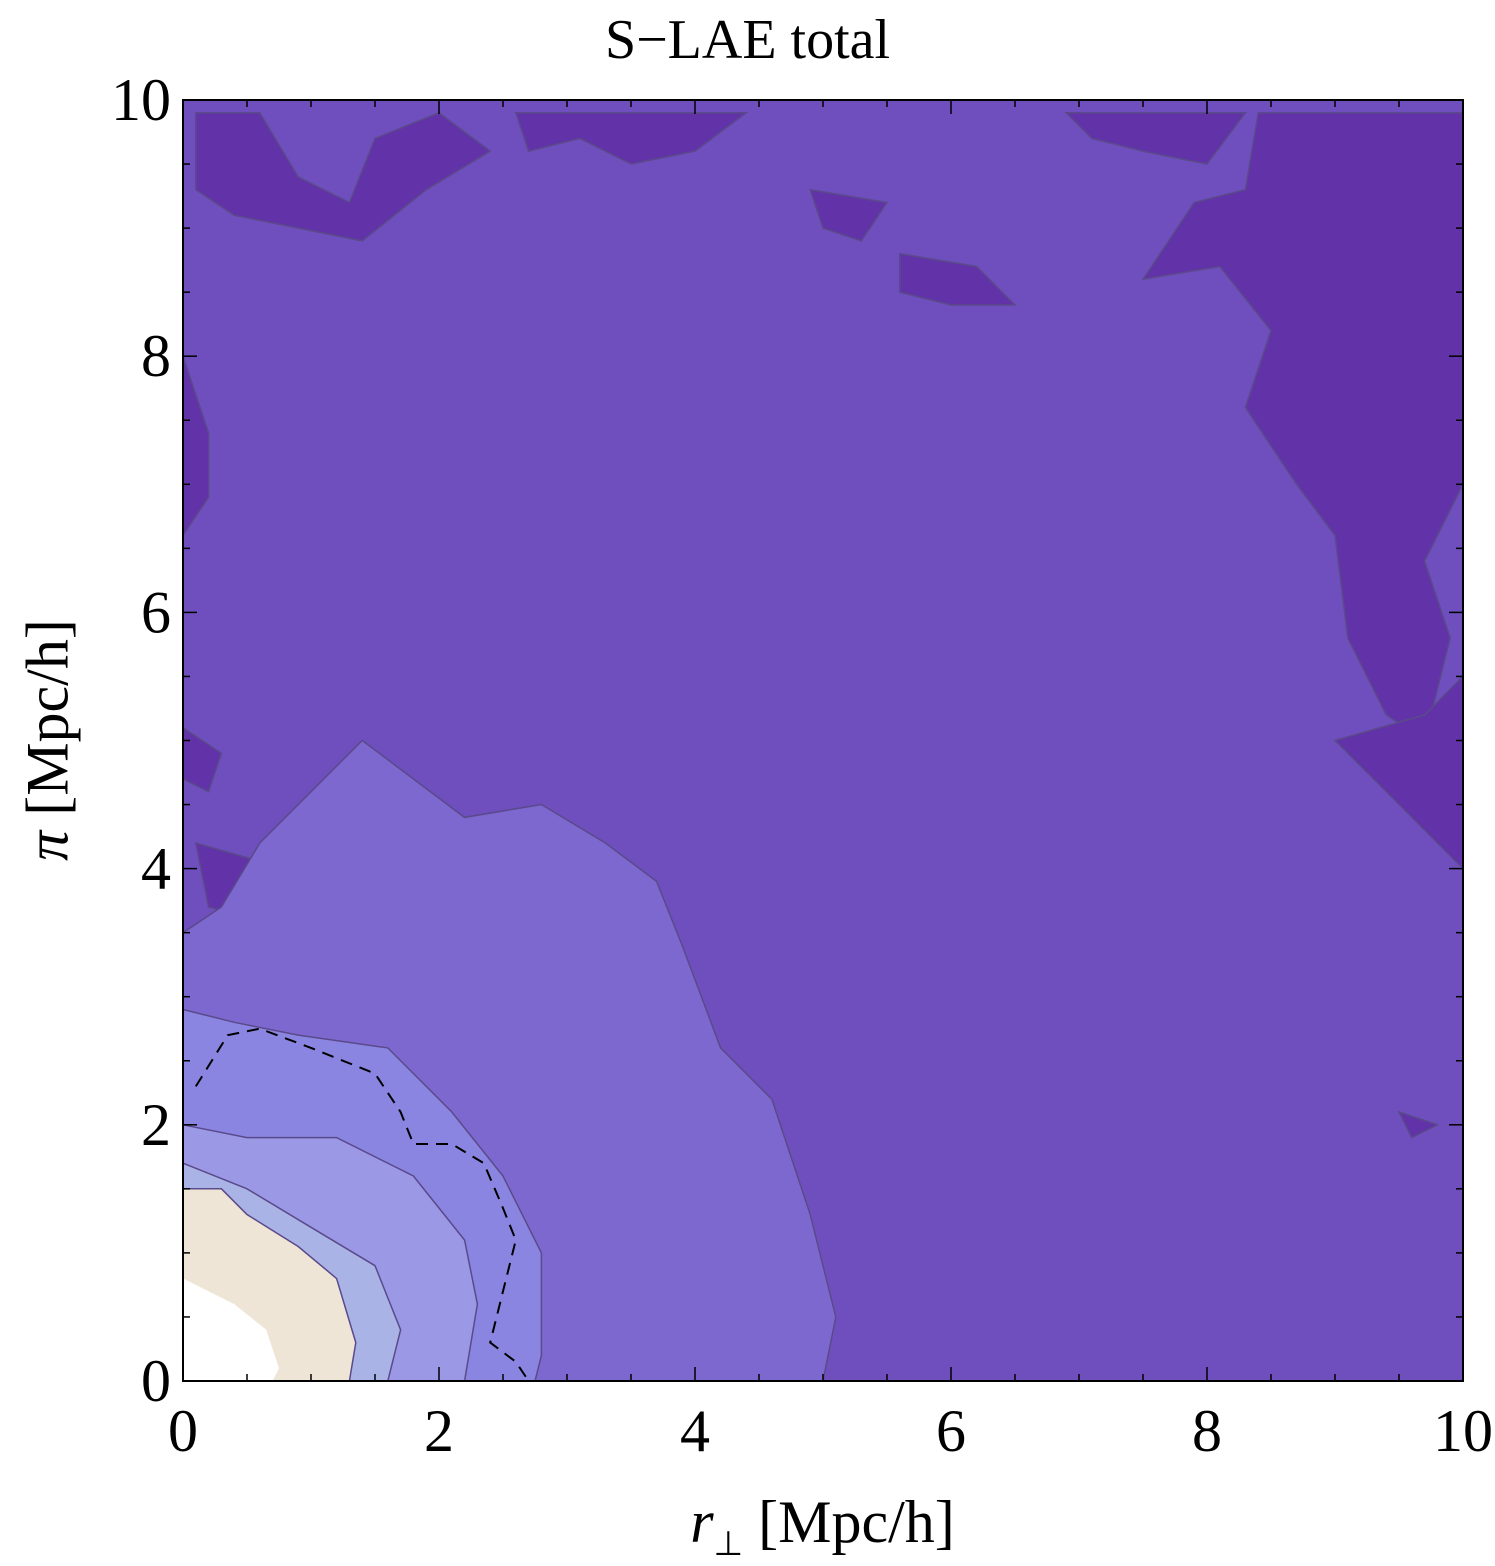 This screenshot has height=1566, width=1495. What do you see at coordinates (695, 1431) in the screenshot?
I see `x-tick-label: 4` at bounding box center [695, 1431].